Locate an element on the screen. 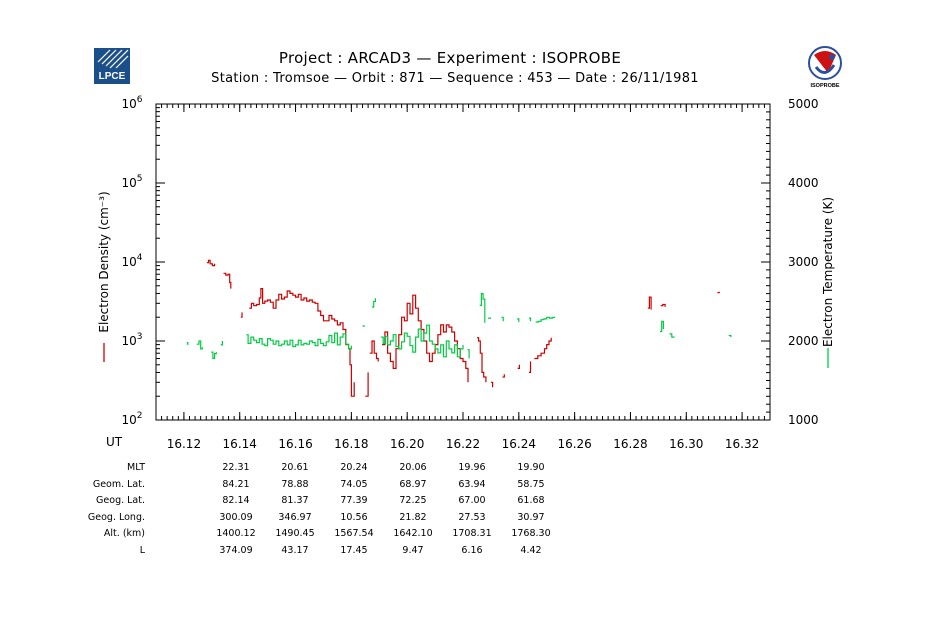 This screenshot has width=950, height=621. y-right-tick-label: 5000 is located at coordinates (803, 104).